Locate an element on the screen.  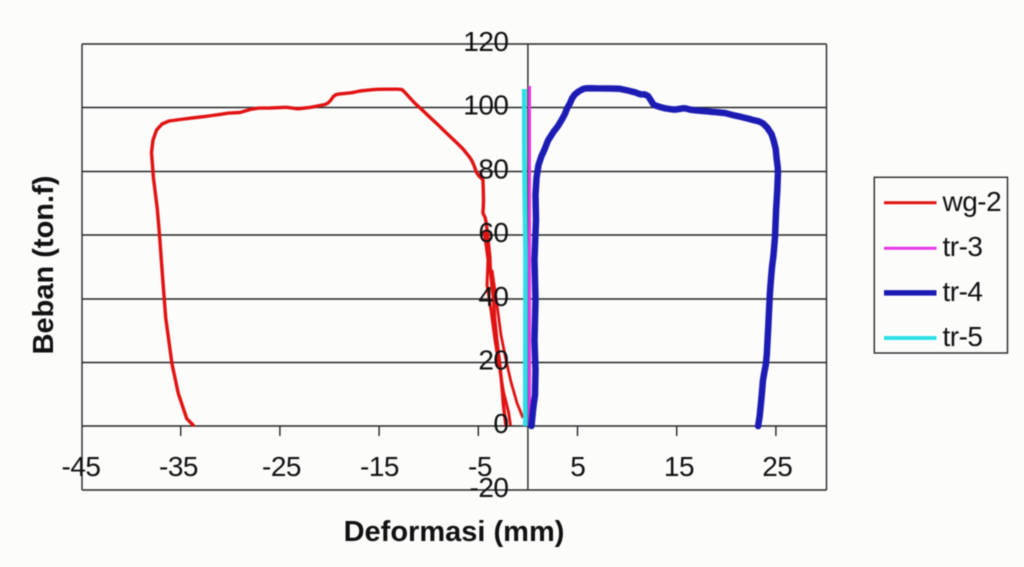
svg-text: -20 is located at coordinates (489, 487).